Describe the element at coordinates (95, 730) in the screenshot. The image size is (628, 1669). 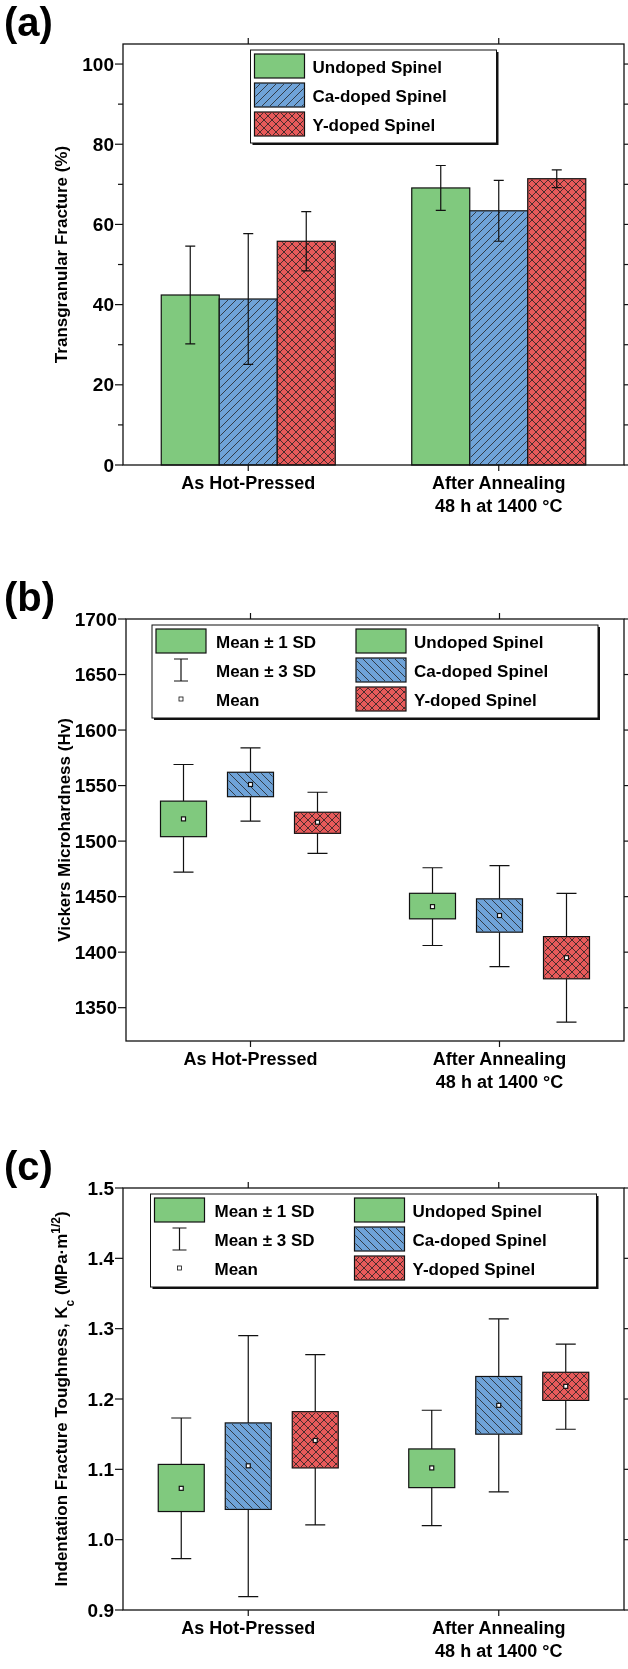
I see `y-tick-label: 1600` at that location.